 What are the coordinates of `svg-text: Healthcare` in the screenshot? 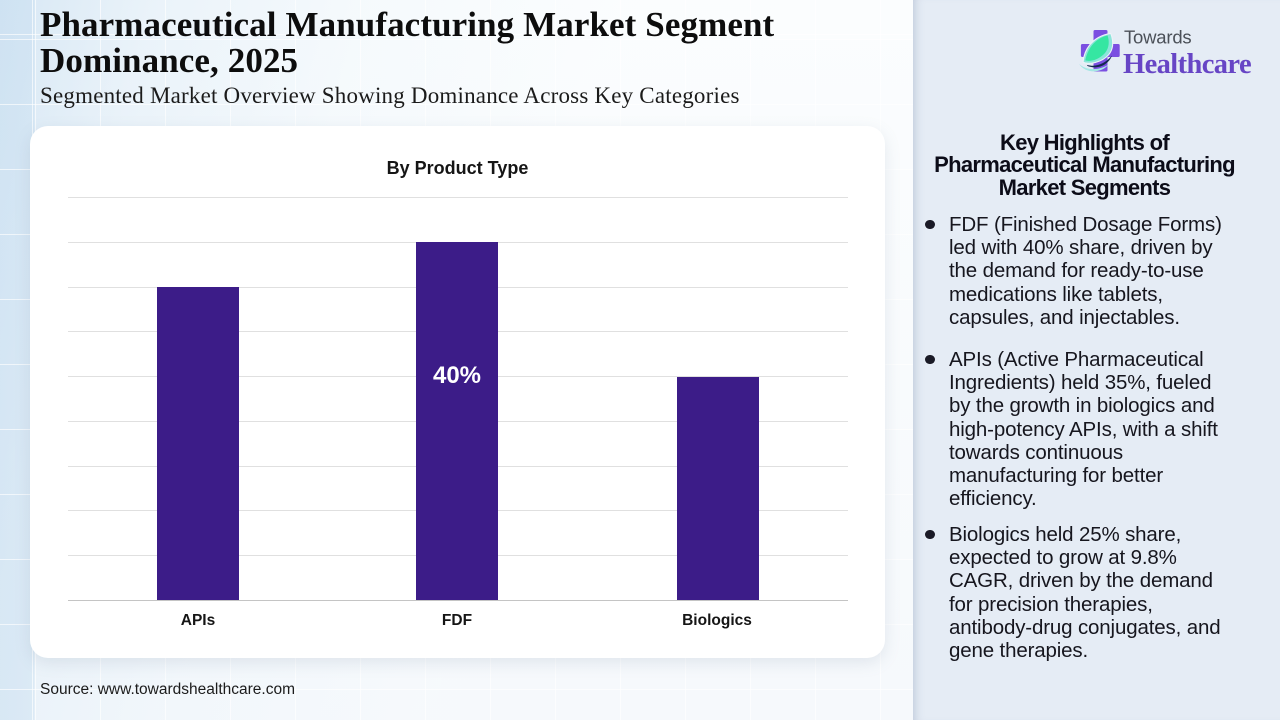 It's located at (1187, 64).